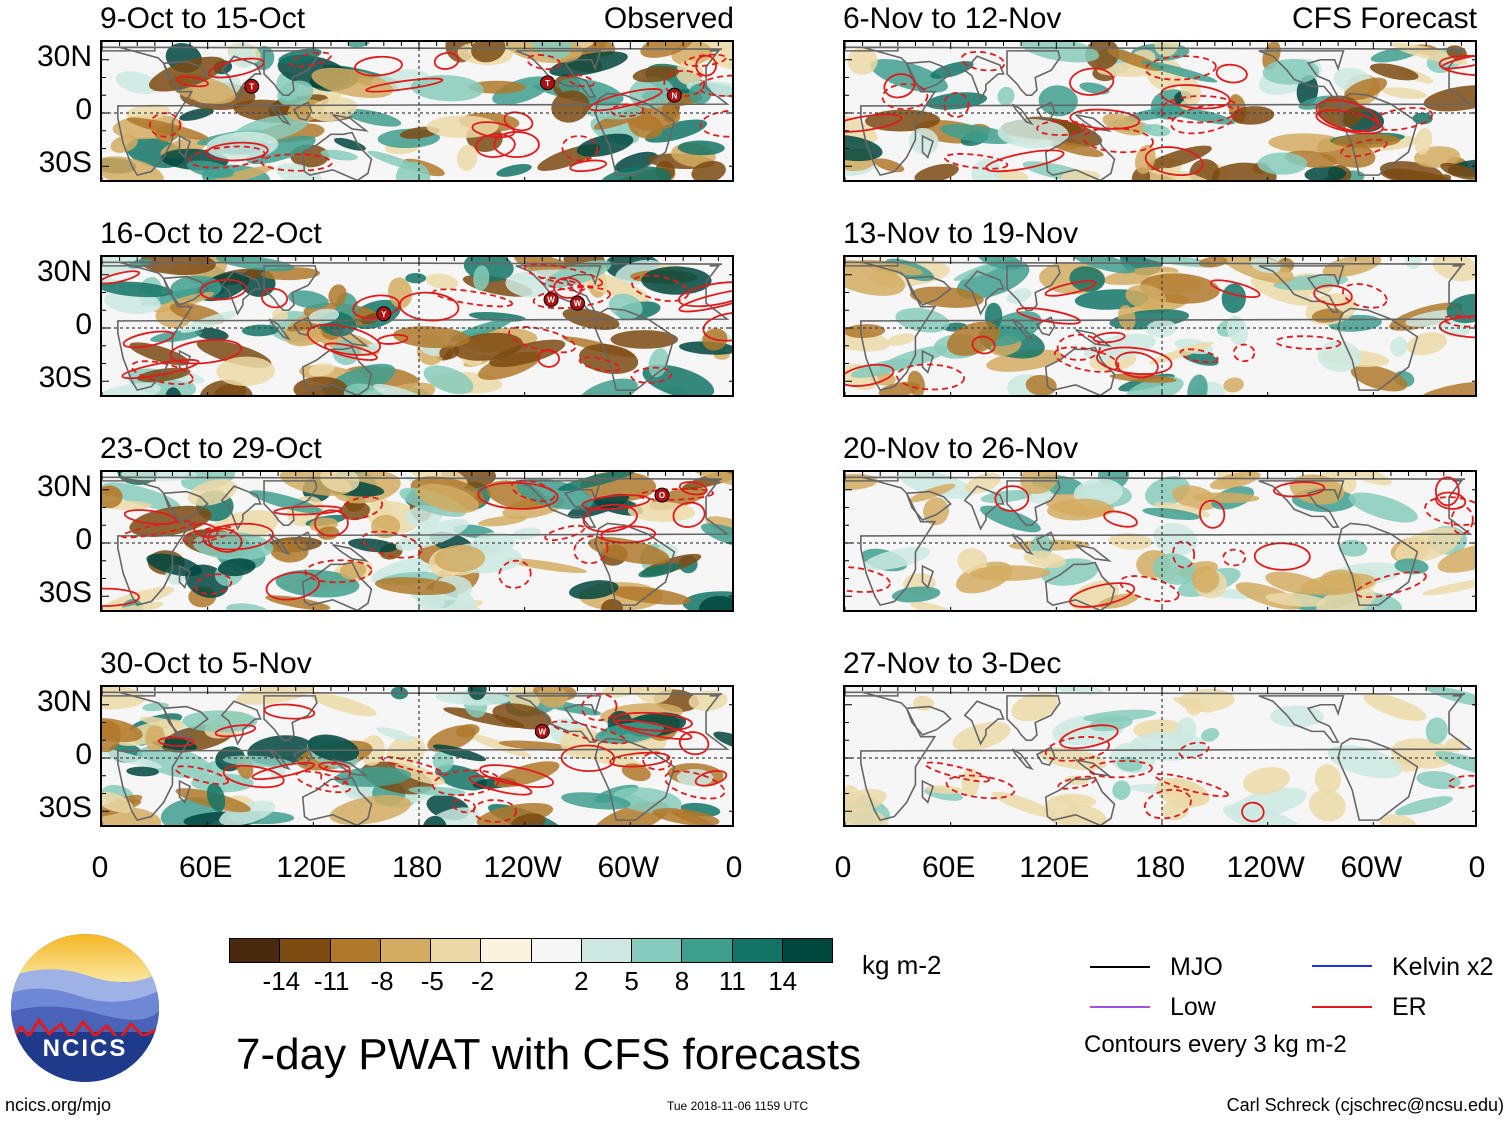 This screenshot has height=1121, width=1510. What do you see at coordinates (668, 18) in the screenshot?
I see `panel-tag: Observed` at bounding box center [668, 18].